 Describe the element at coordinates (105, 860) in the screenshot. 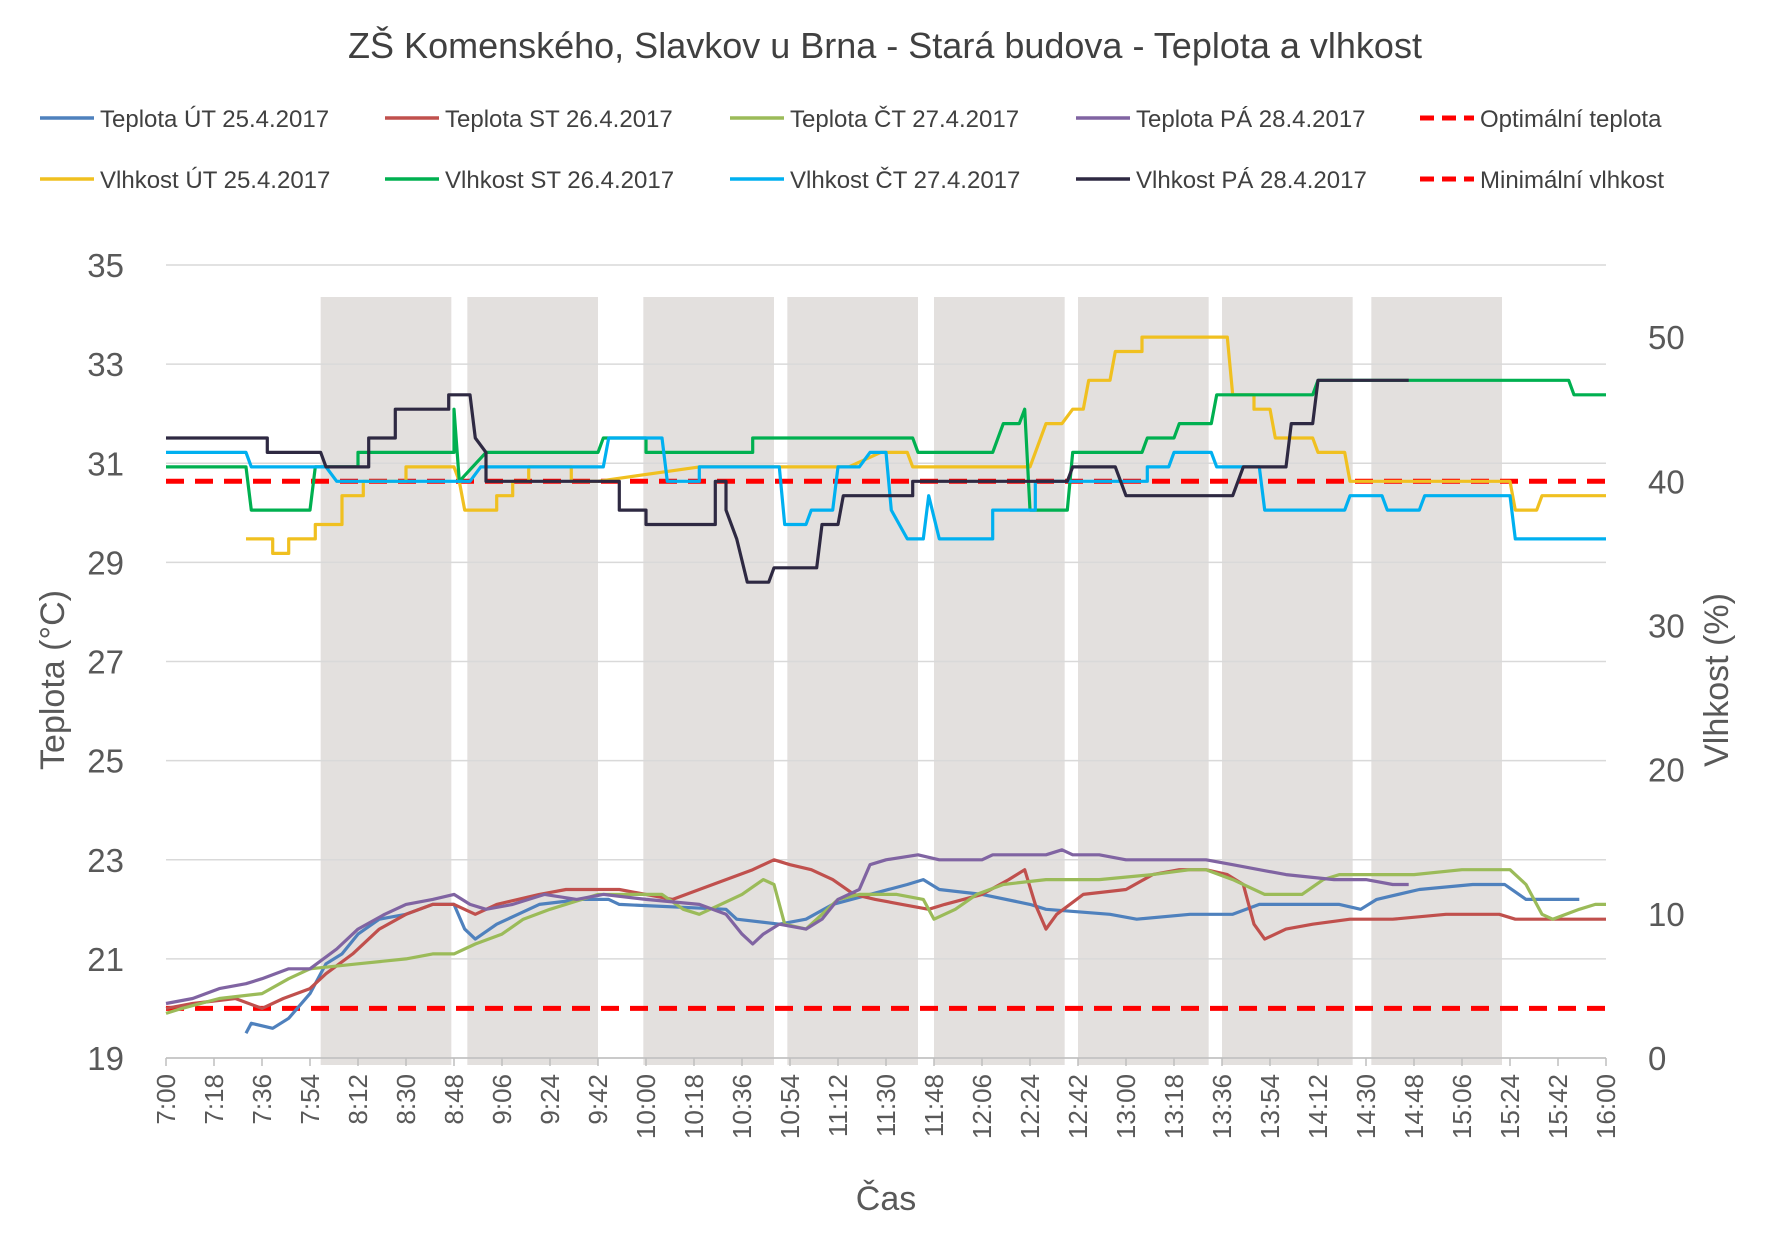

I see `y-left-tick-label: 23` at that location.